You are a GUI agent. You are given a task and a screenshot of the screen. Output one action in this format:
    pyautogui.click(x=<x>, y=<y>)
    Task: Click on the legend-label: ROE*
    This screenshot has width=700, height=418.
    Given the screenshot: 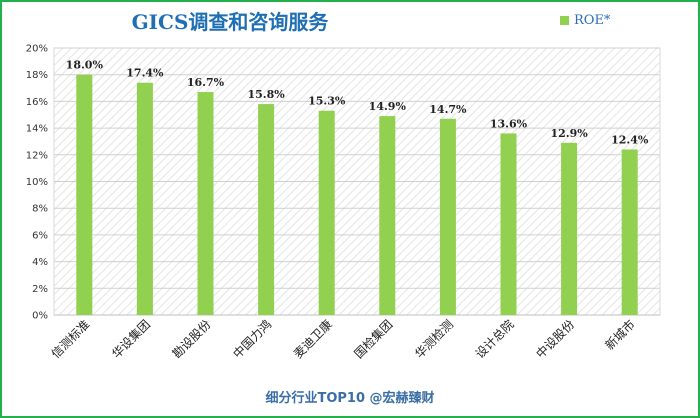 What is the action you would take?
    pyautogui.click(x=592, y=20)
    